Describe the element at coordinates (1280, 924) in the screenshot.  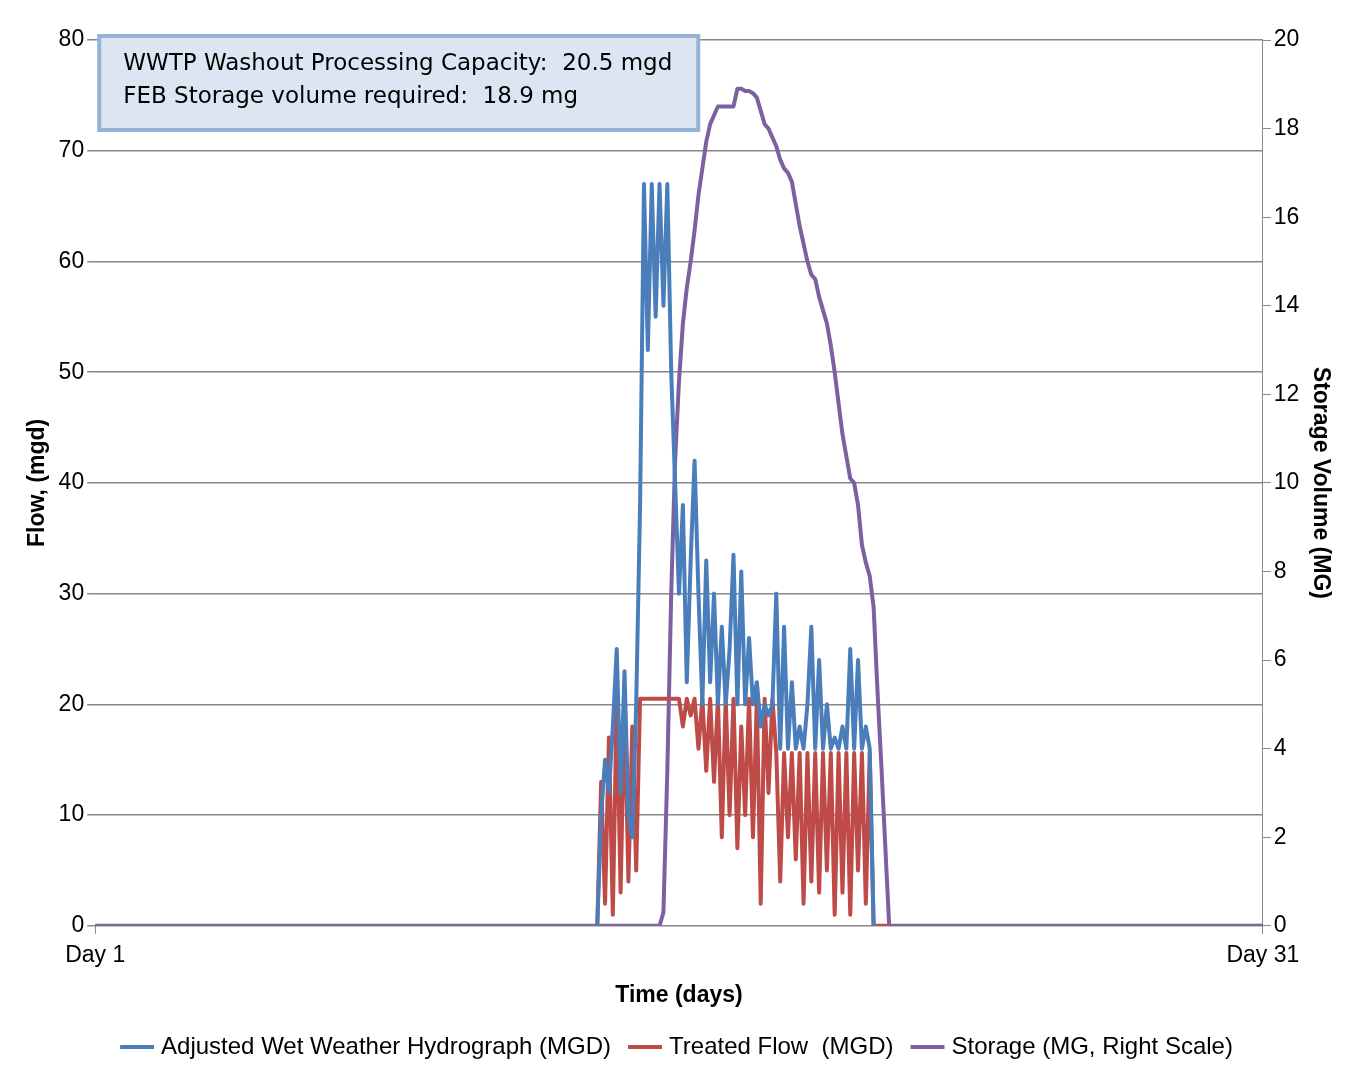
I see `y2-tick-label: 0` at that location.